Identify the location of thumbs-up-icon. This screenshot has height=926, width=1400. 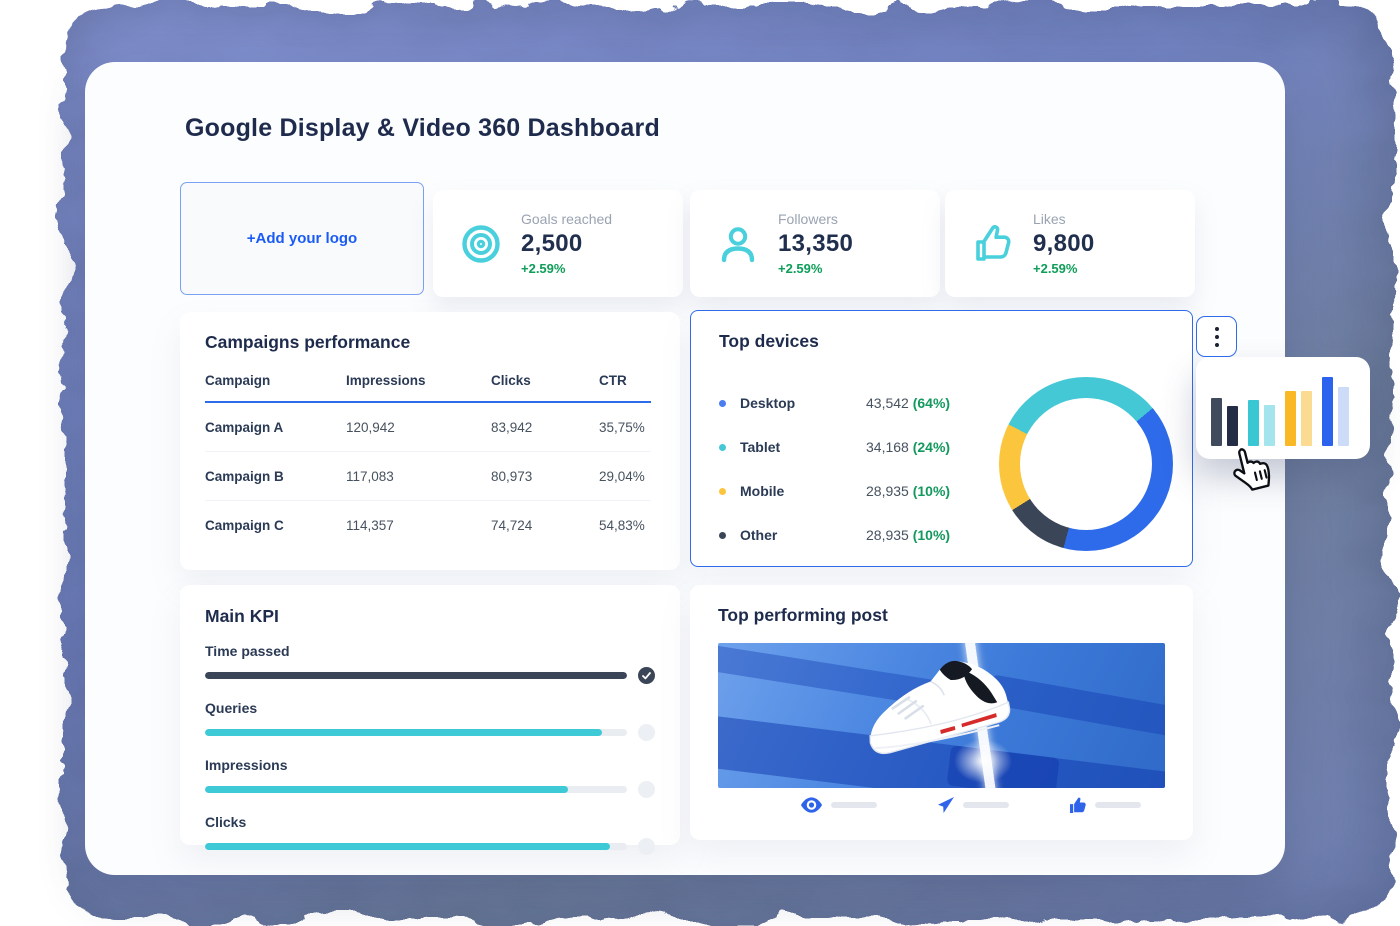
(993, 242).